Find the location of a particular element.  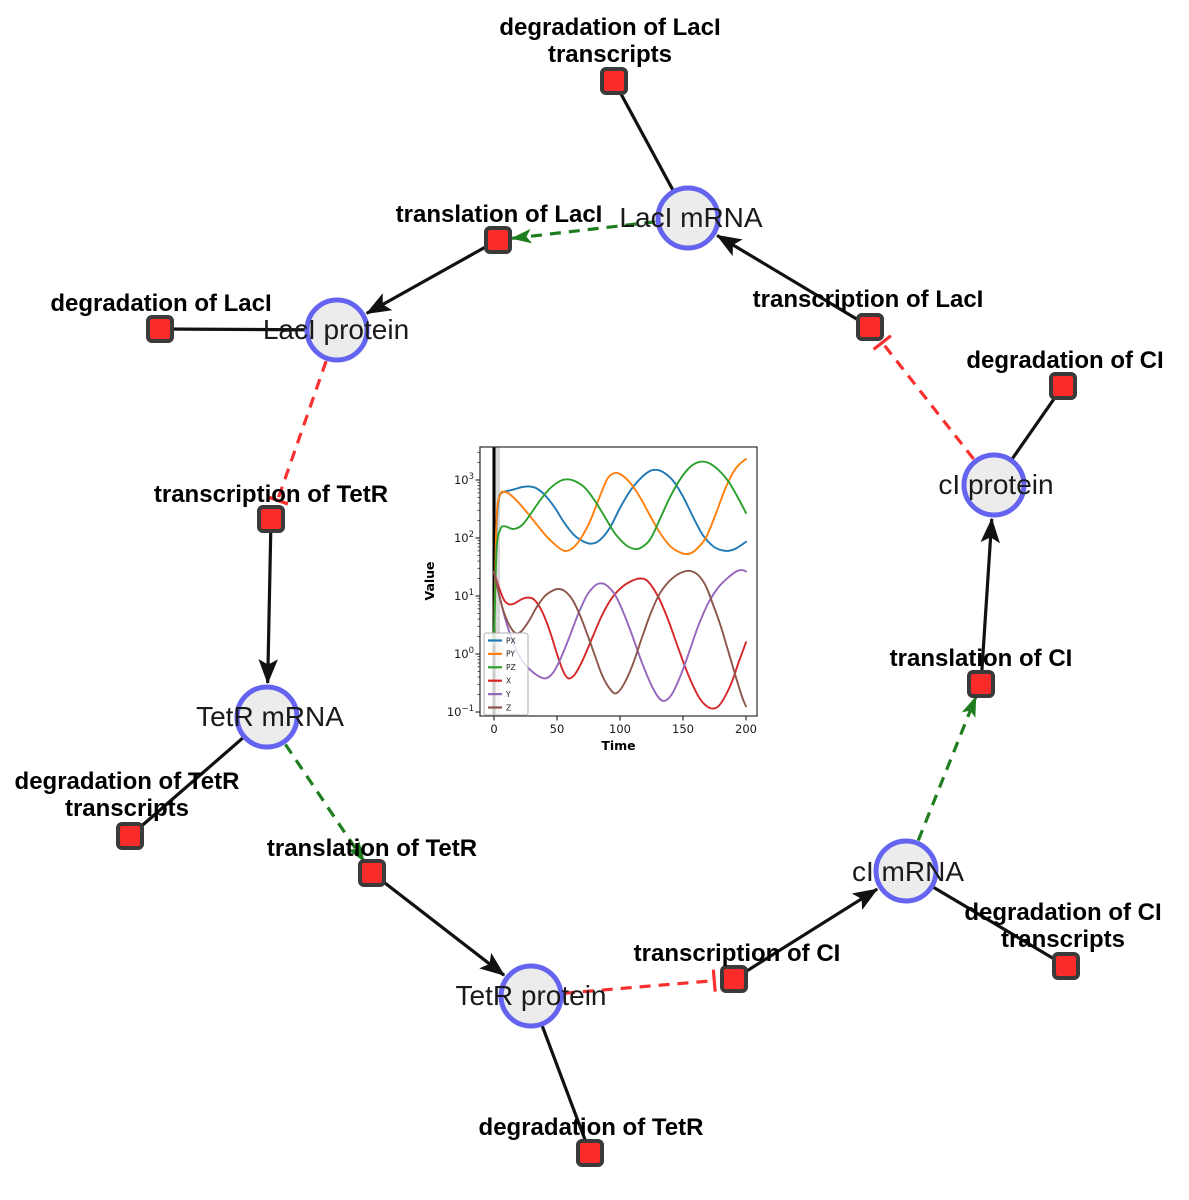

x-tick-label: 100 is located at coordinates (620, 729).